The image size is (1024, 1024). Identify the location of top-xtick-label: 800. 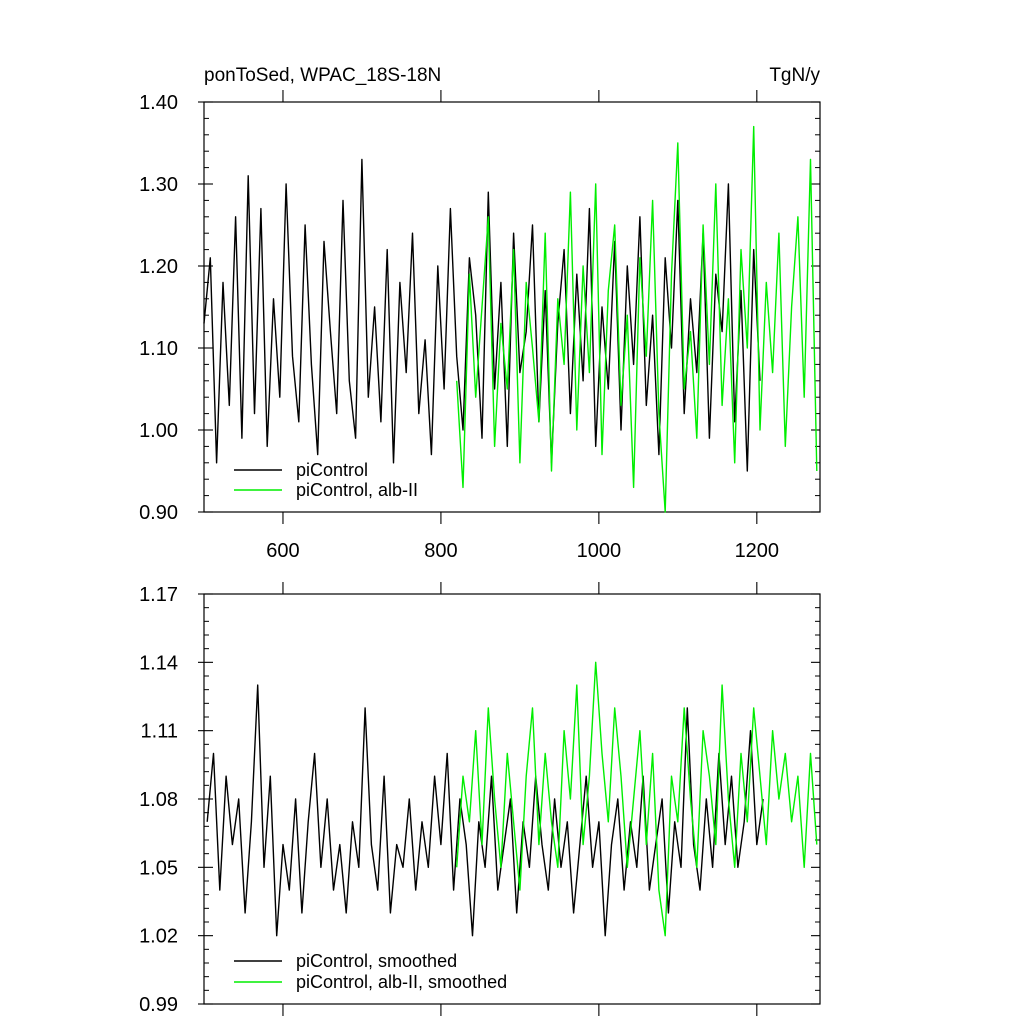
(440, 551).